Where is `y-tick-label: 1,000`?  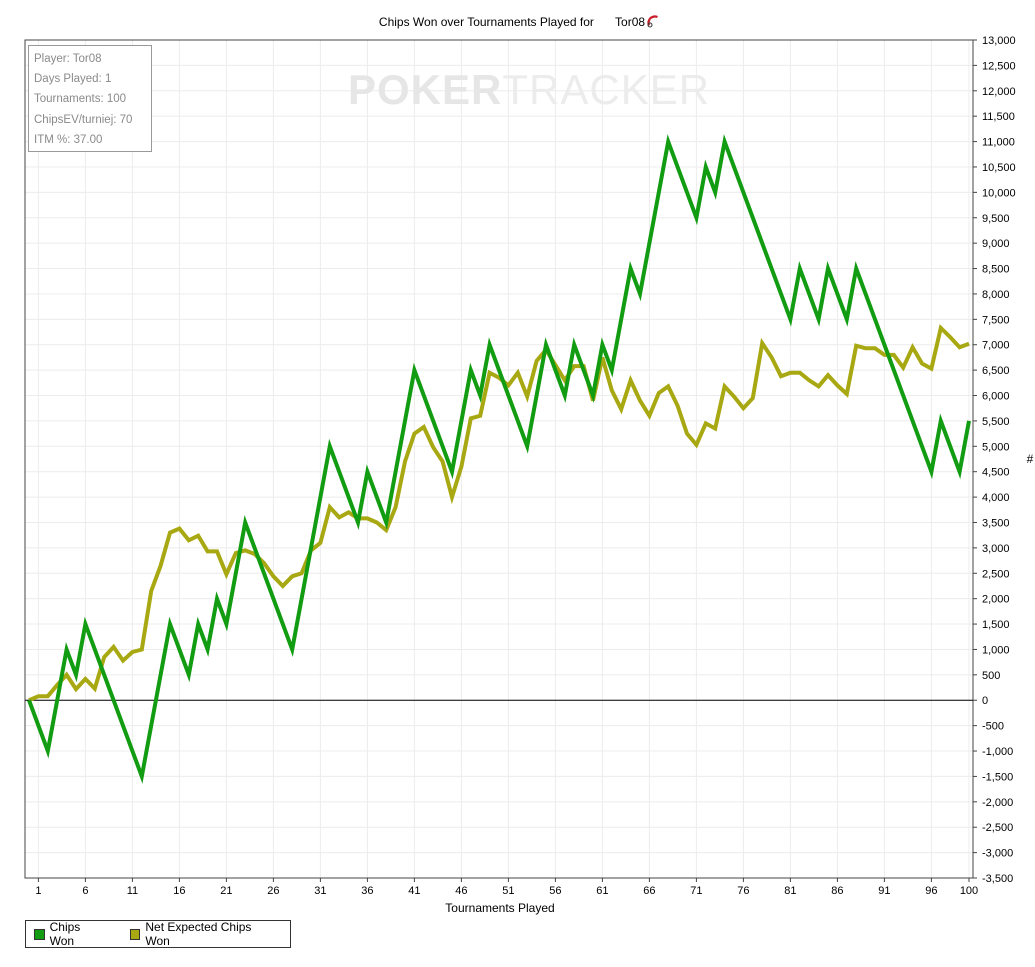 y-tick-label: 1,000 is located at coordinates (996, 650).